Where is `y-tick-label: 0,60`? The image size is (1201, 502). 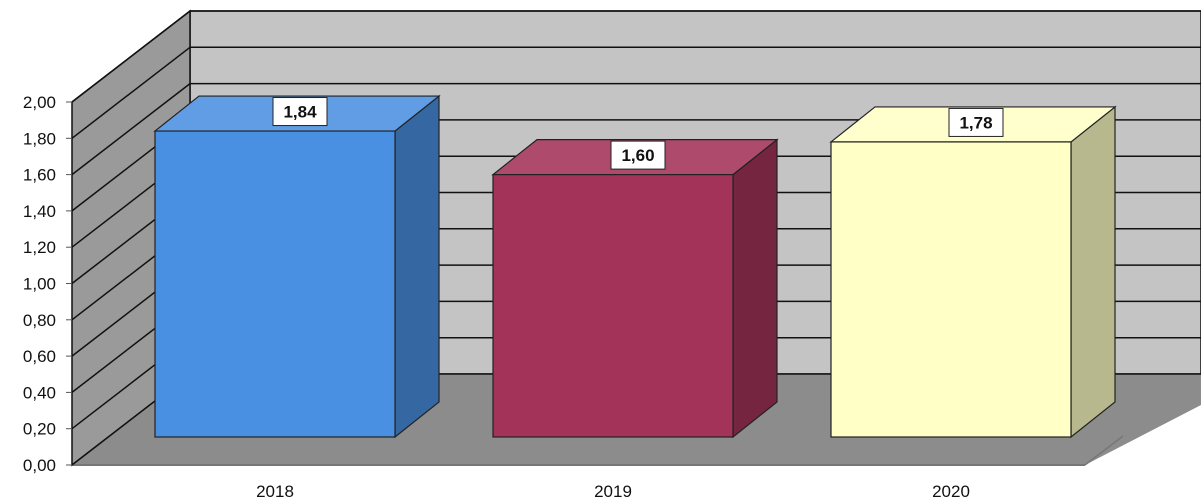 y-tick-label: 0,60 is located at coordinates (39, 356).